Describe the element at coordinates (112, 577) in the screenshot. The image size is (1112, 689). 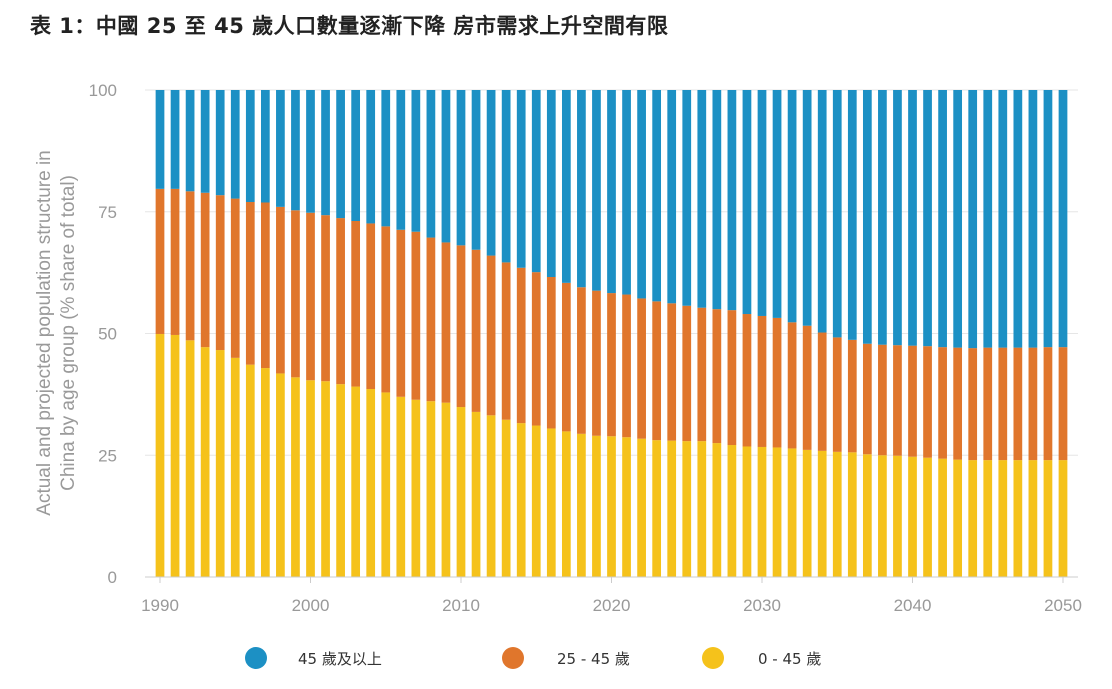
I see `y-tick-label: 0` at that location.